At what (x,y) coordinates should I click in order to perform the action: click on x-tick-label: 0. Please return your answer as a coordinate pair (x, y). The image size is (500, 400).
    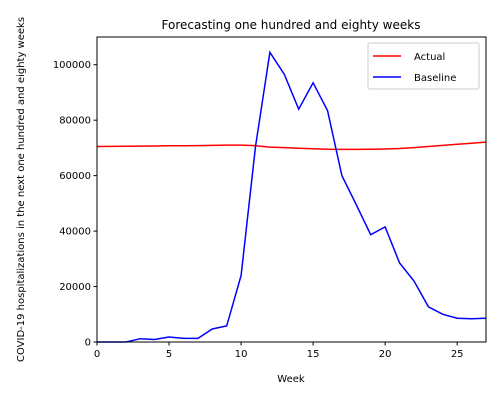
    Looking at the image, I should click on (97, 354).